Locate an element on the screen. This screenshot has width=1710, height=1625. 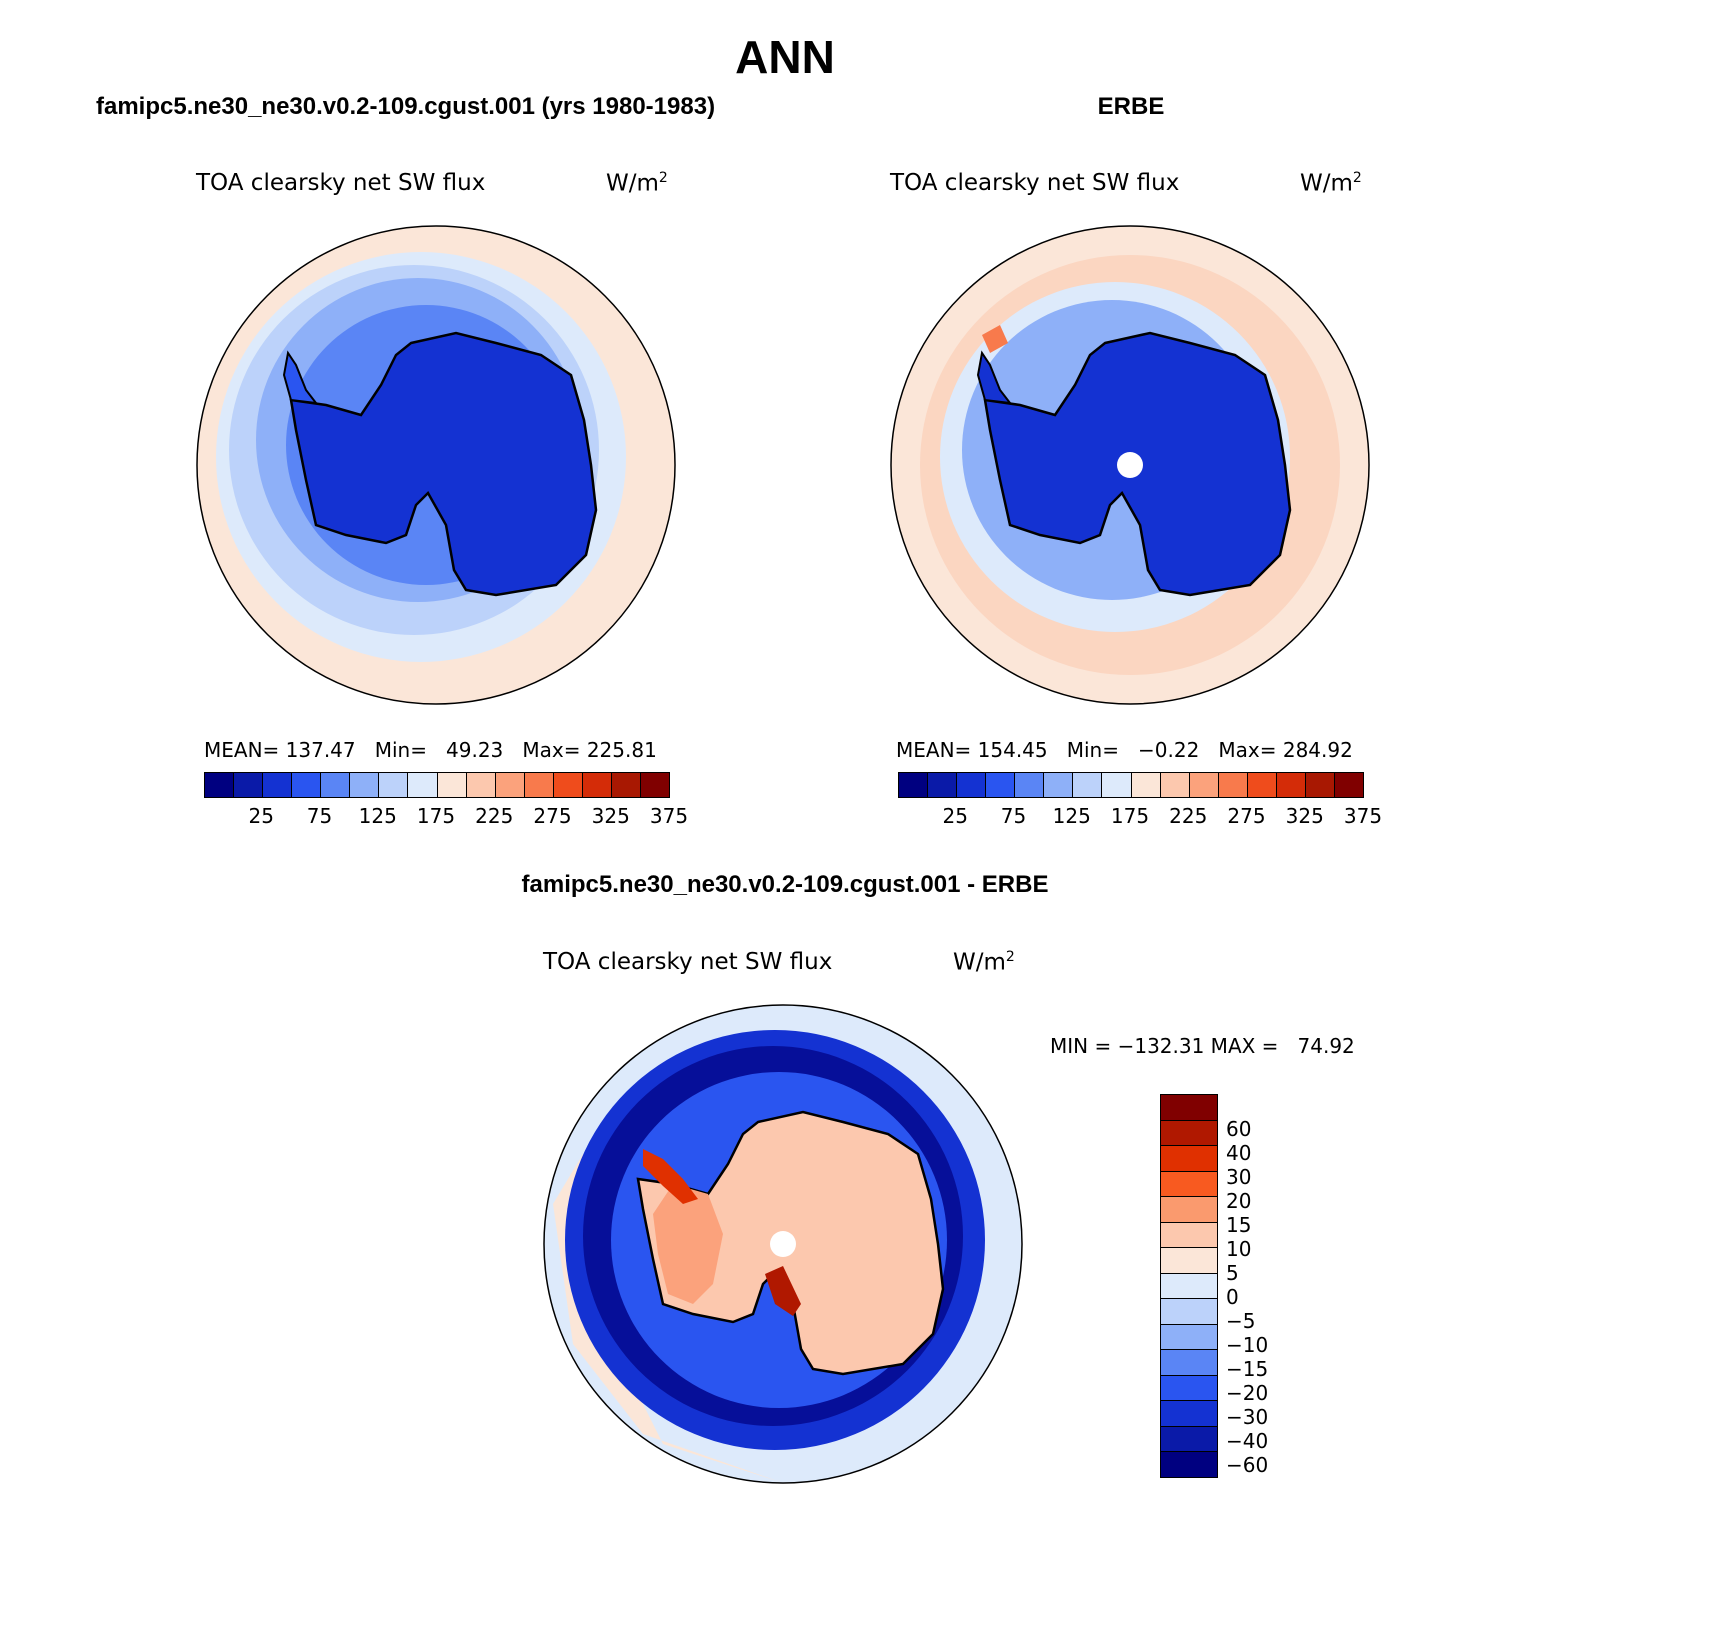
right-colorbar is located at coordinates (1131, 785).